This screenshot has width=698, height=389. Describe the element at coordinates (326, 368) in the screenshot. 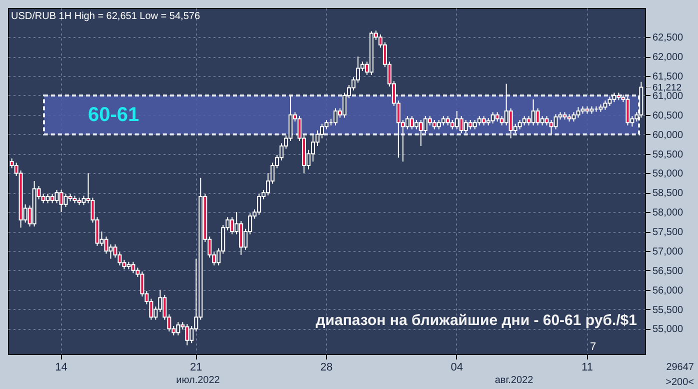

I see `x-tick-label: 28` at that location.